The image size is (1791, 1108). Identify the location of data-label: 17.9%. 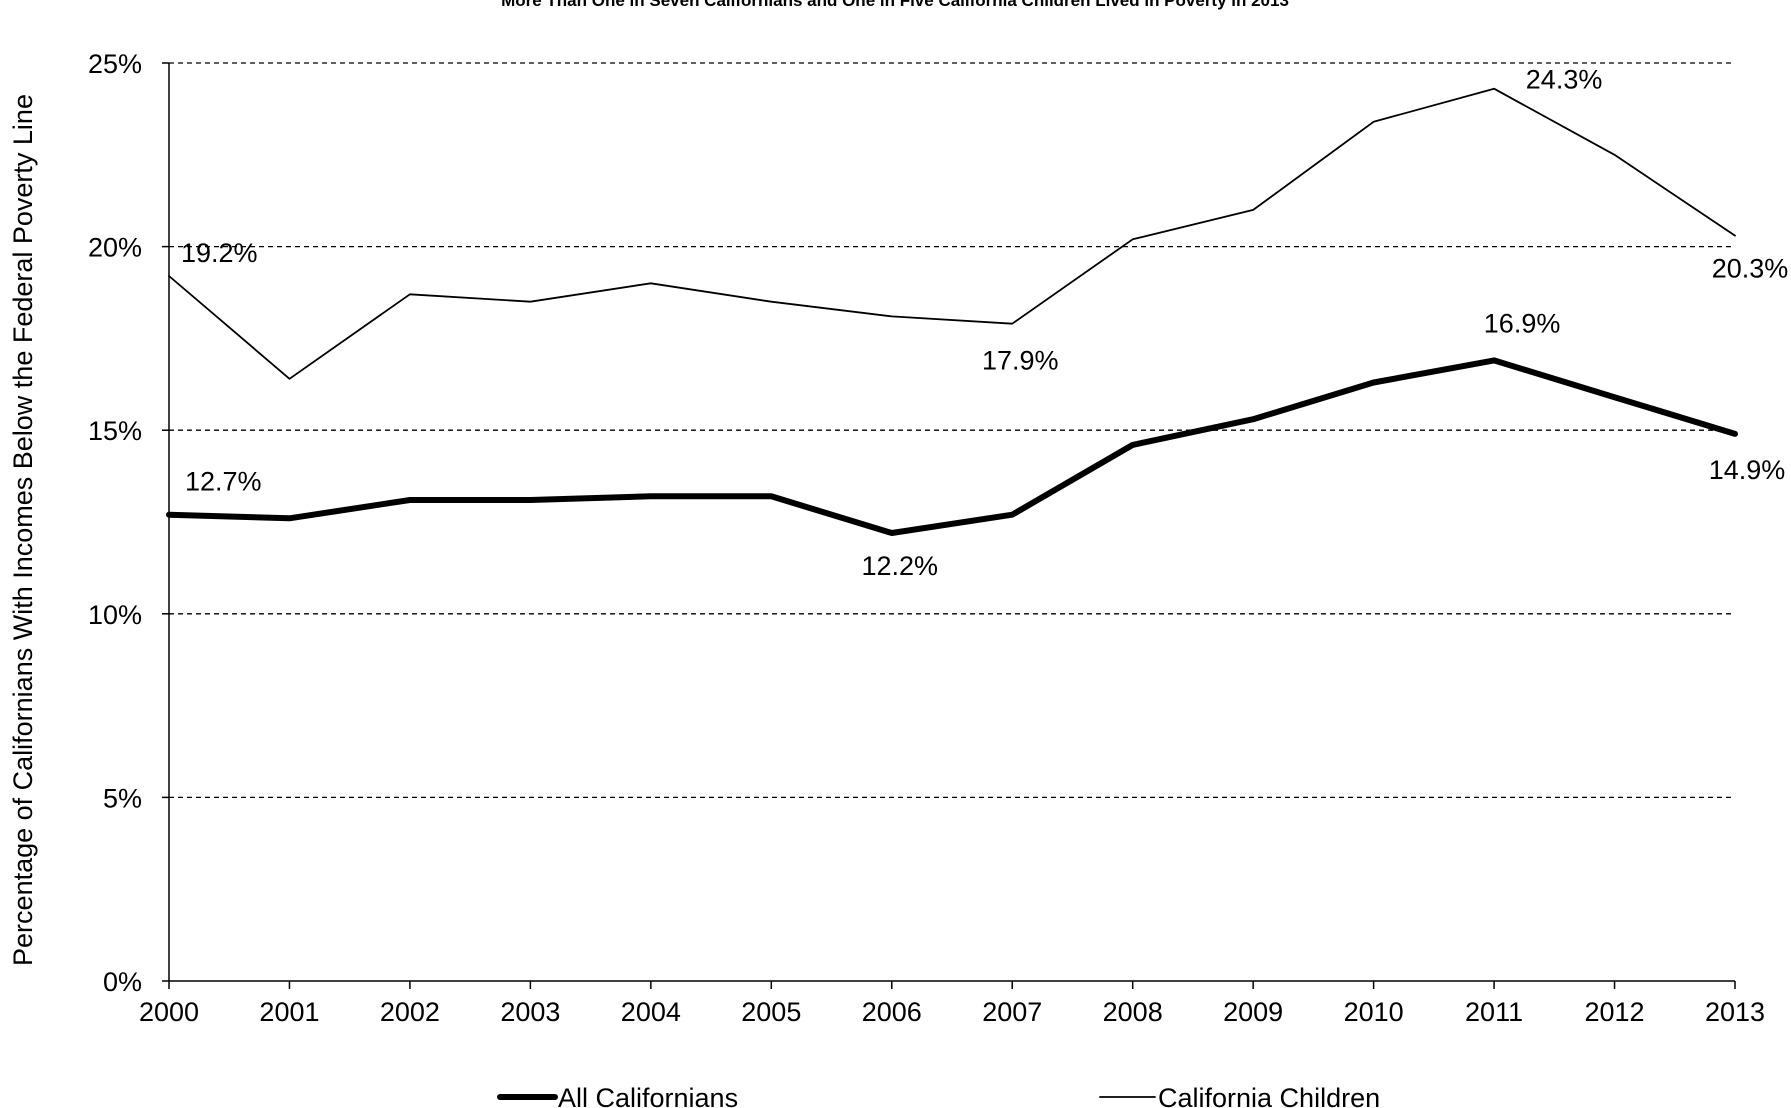
(1020, 361).